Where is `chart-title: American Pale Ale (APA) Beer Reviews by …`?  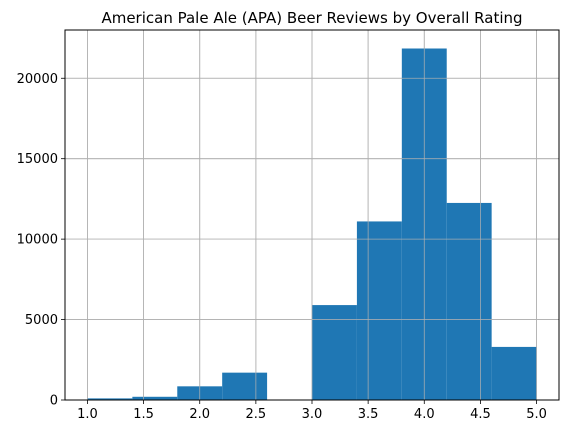 chart-title: American Pale Ale (APA) Beer Reviews by … is located at coordinates (311, 18).